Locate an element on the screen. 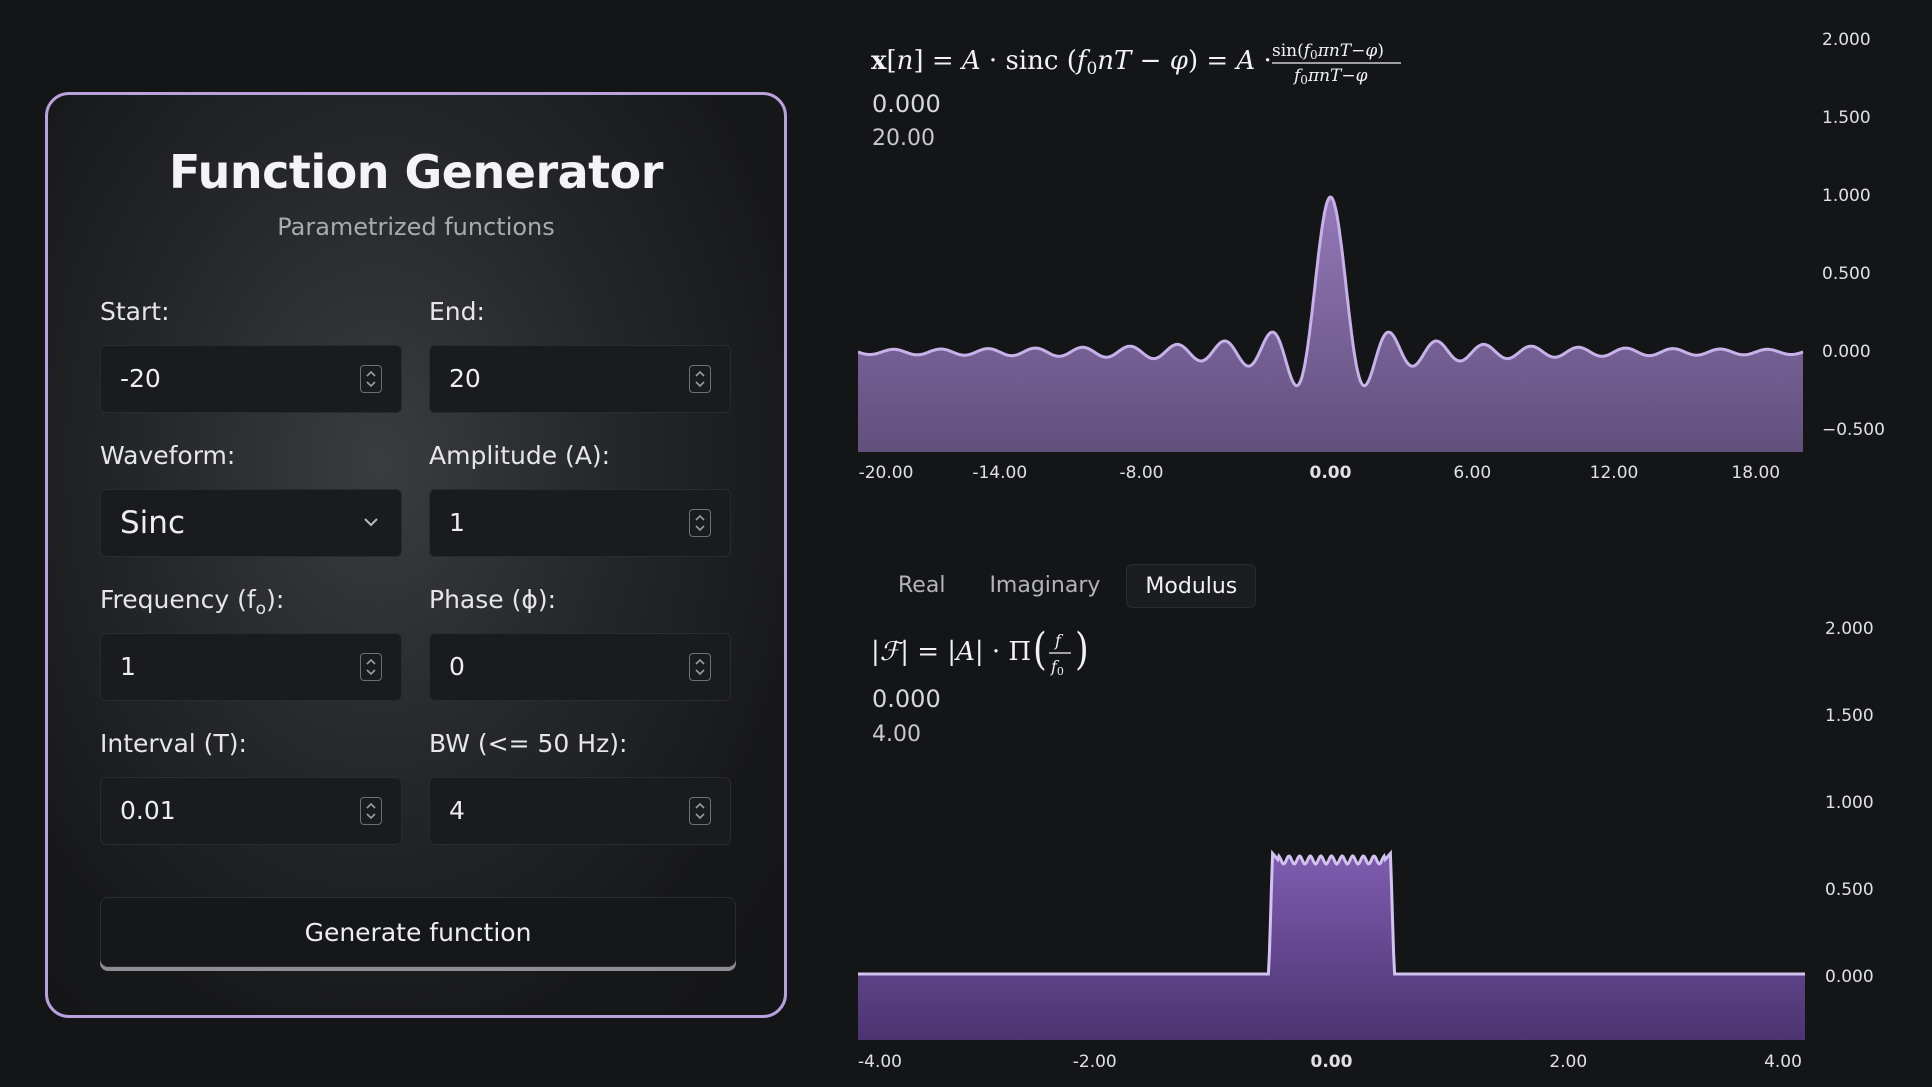 This screenshot has height=1087, width=1932. frequency-label: Frequency (fo): is located at coordinates (192, 602).